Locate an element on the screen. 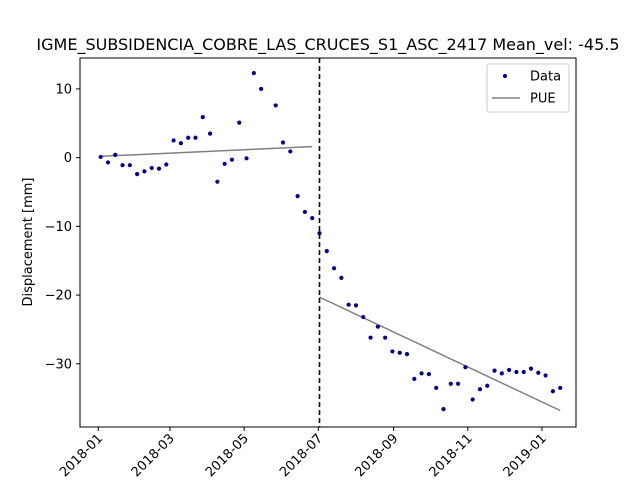  x-tick-label: 2018-01 is located at coordinates (81, 455).